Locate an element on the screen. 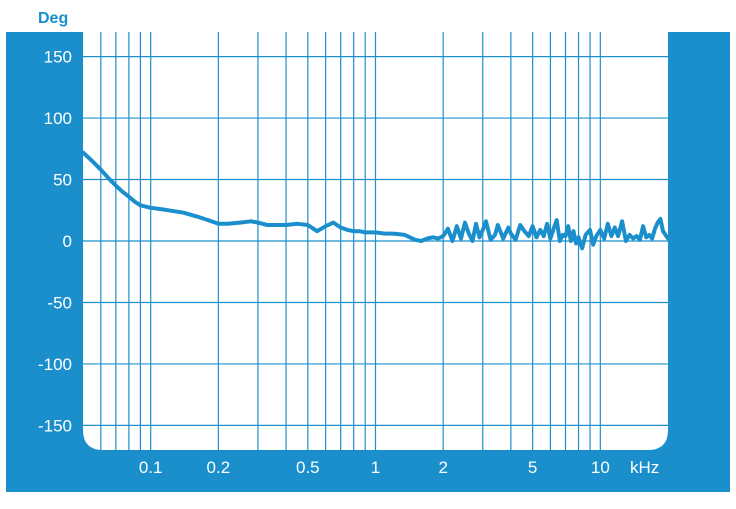 This screenshot has width=736, height=509. x-tick-label: 2 is located at coordinates (442, 467).